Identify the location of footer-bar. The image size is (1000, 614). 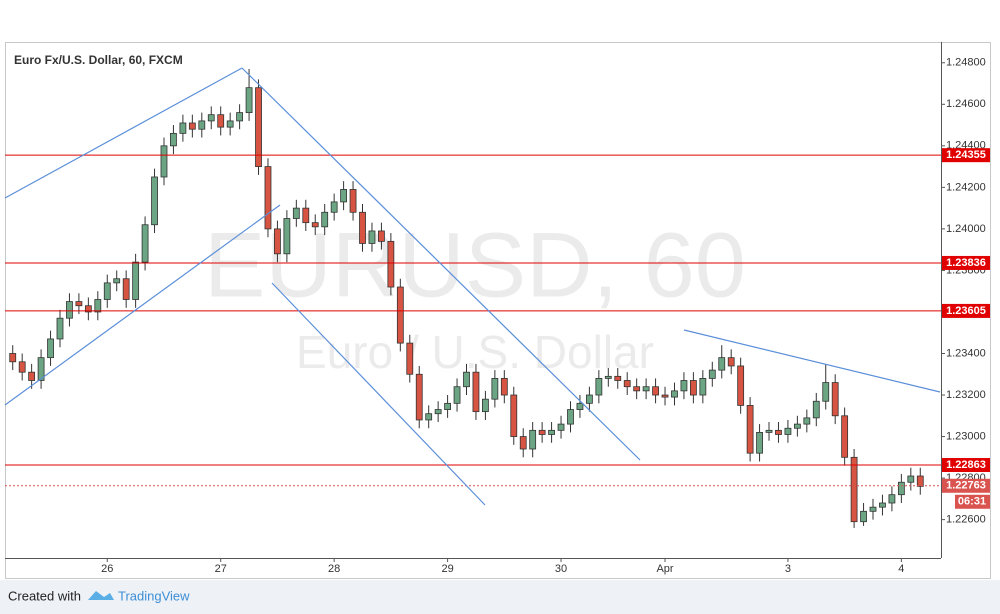
(500, 597).